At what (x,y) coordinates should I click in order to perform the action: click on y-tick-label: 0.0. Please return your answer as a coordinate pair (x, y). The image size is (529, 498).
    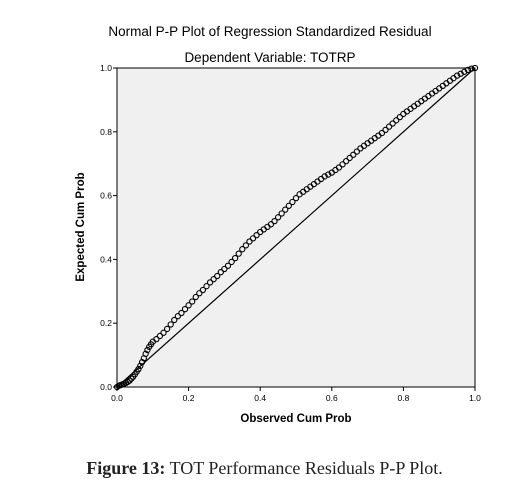
    Looking at the image, I should click on (106, 387).